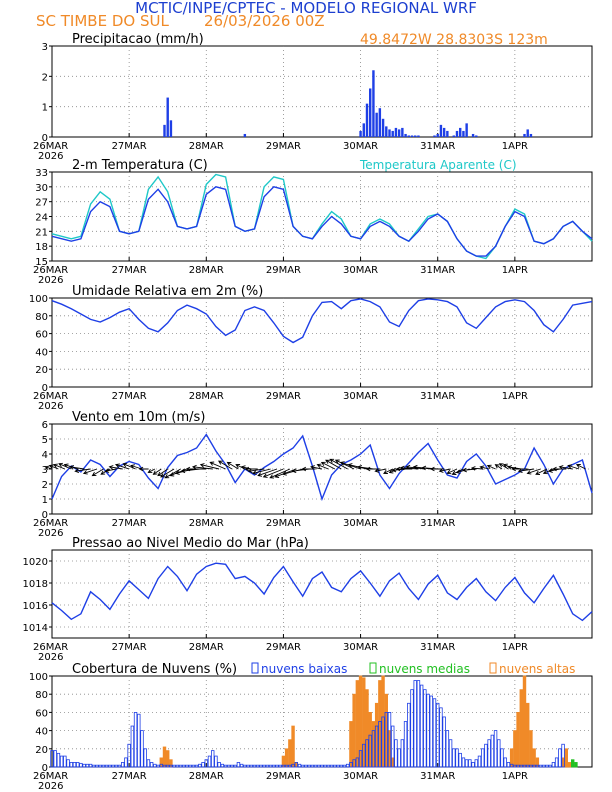  I want to click on wind-ytick-label: 3, so click(45, 470).